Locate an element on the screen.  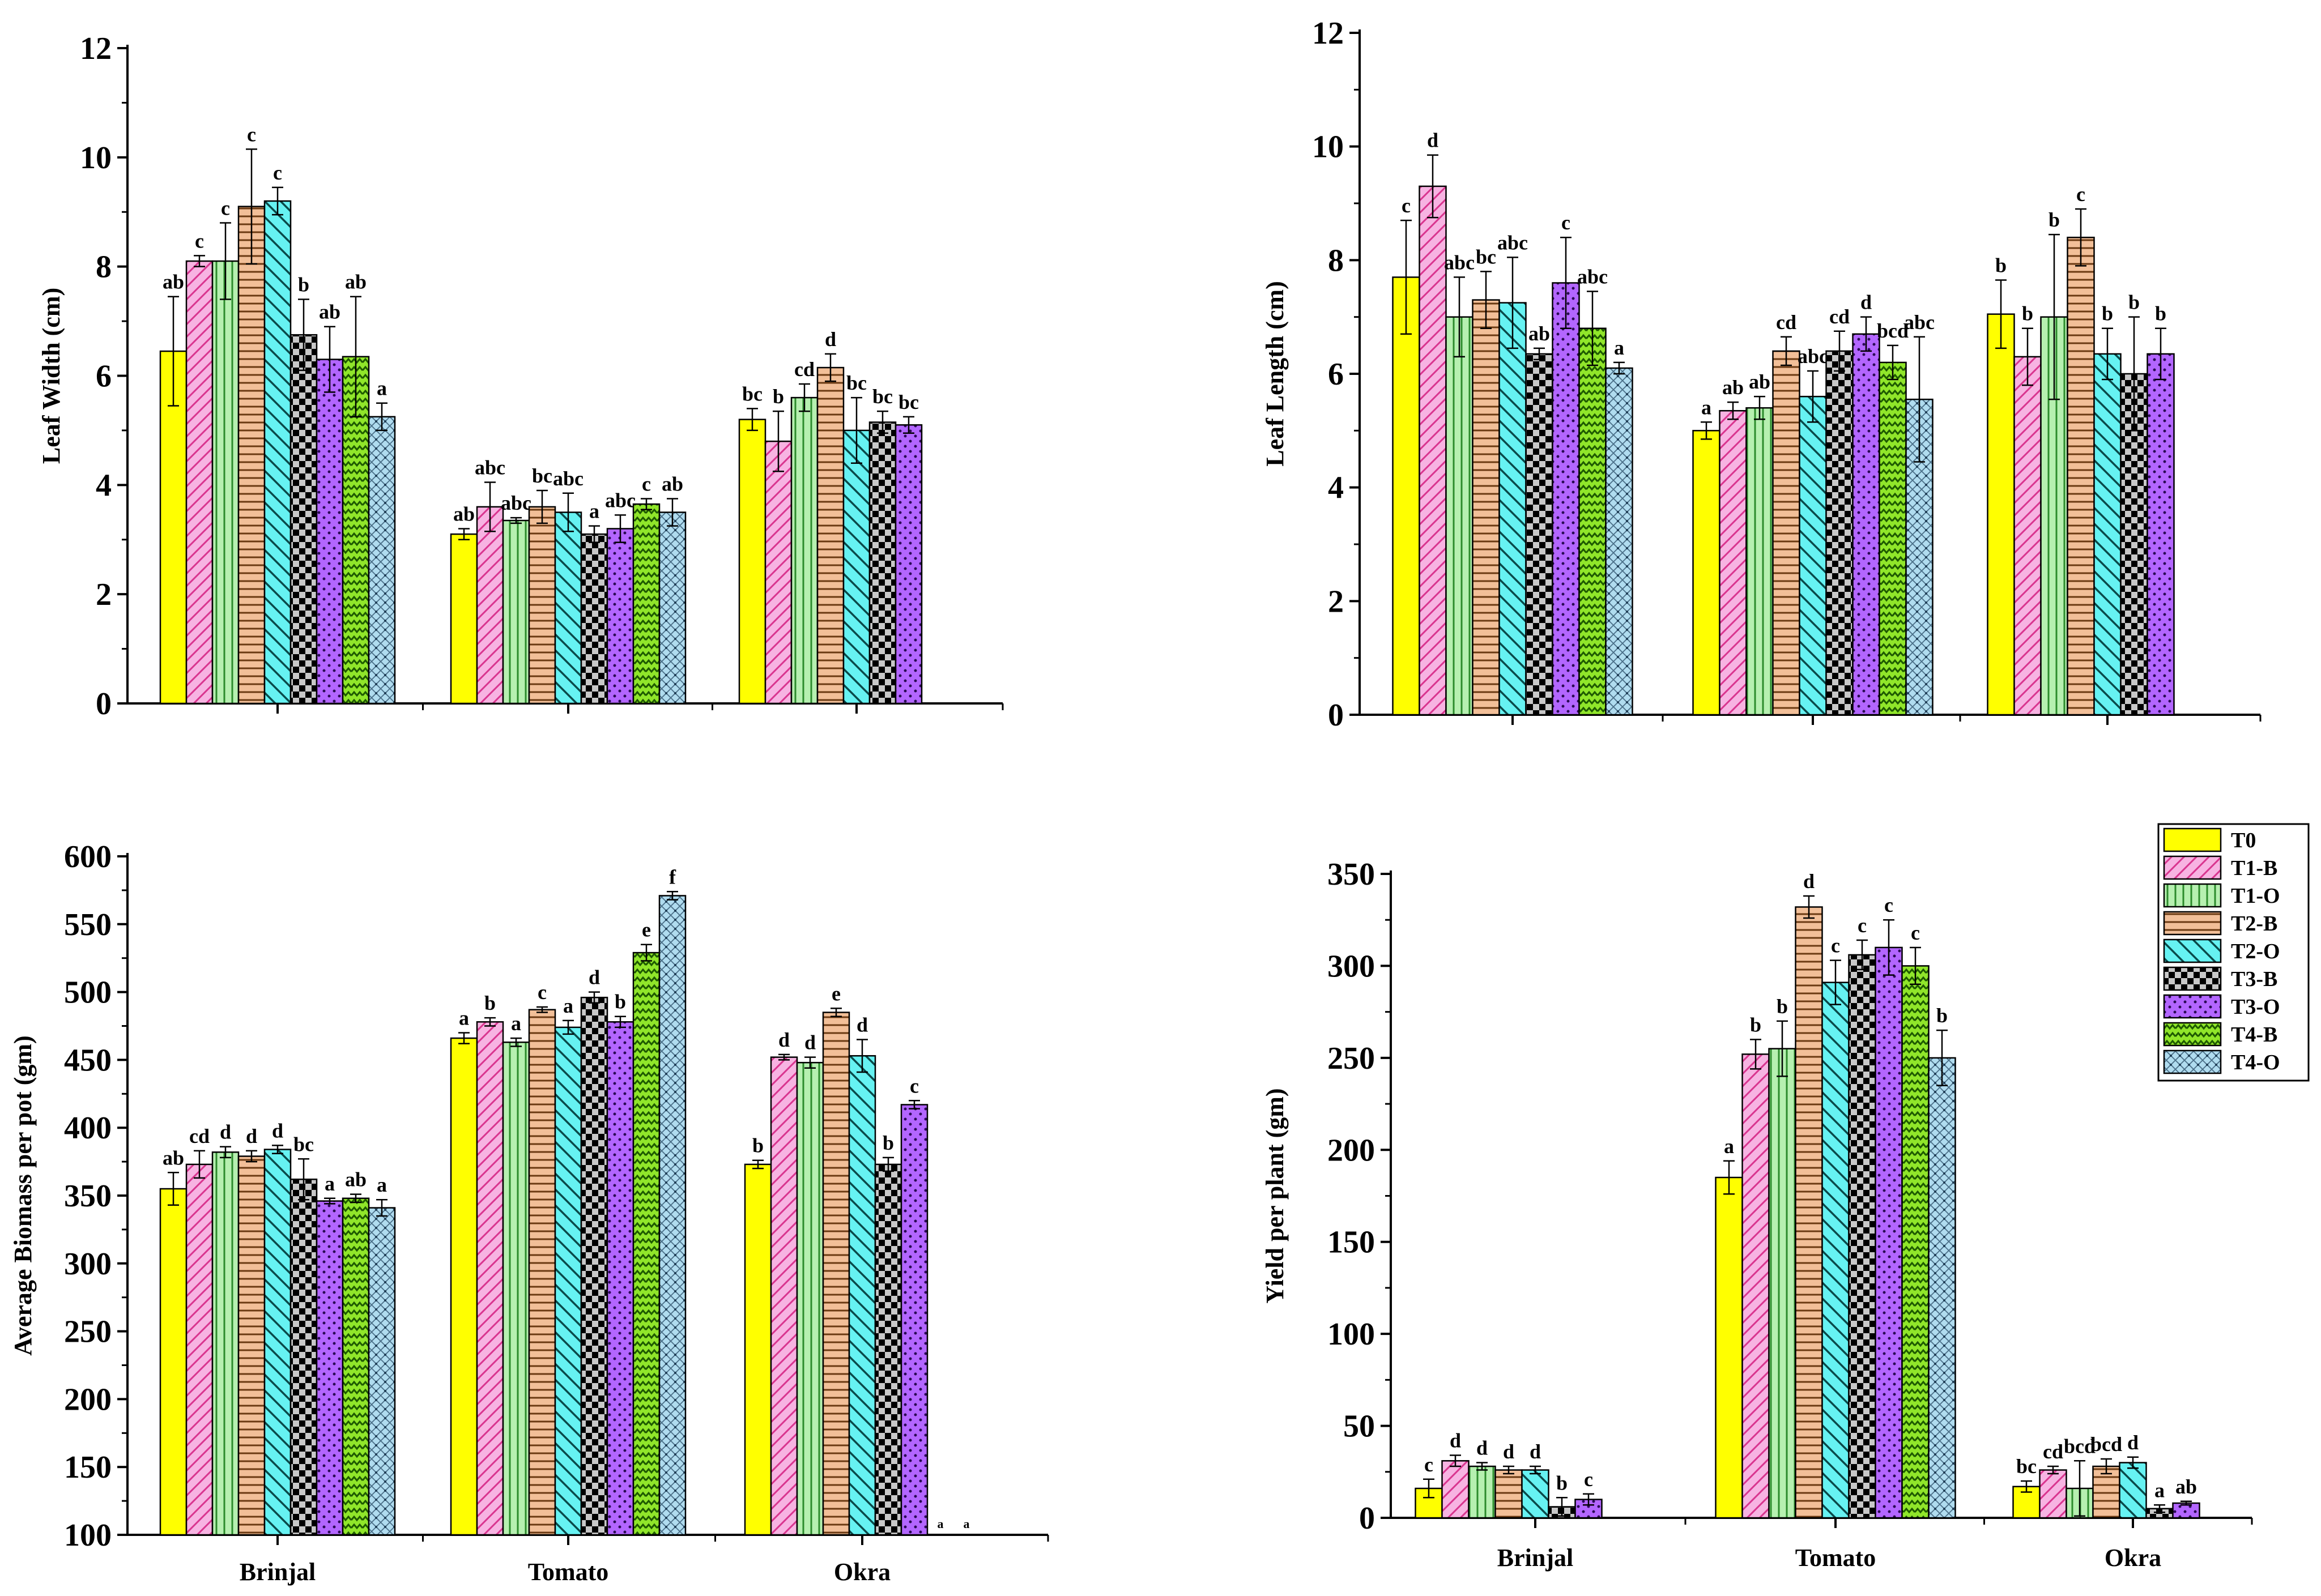
y-tick-label: 350 is located at coordinates (88, 1197).